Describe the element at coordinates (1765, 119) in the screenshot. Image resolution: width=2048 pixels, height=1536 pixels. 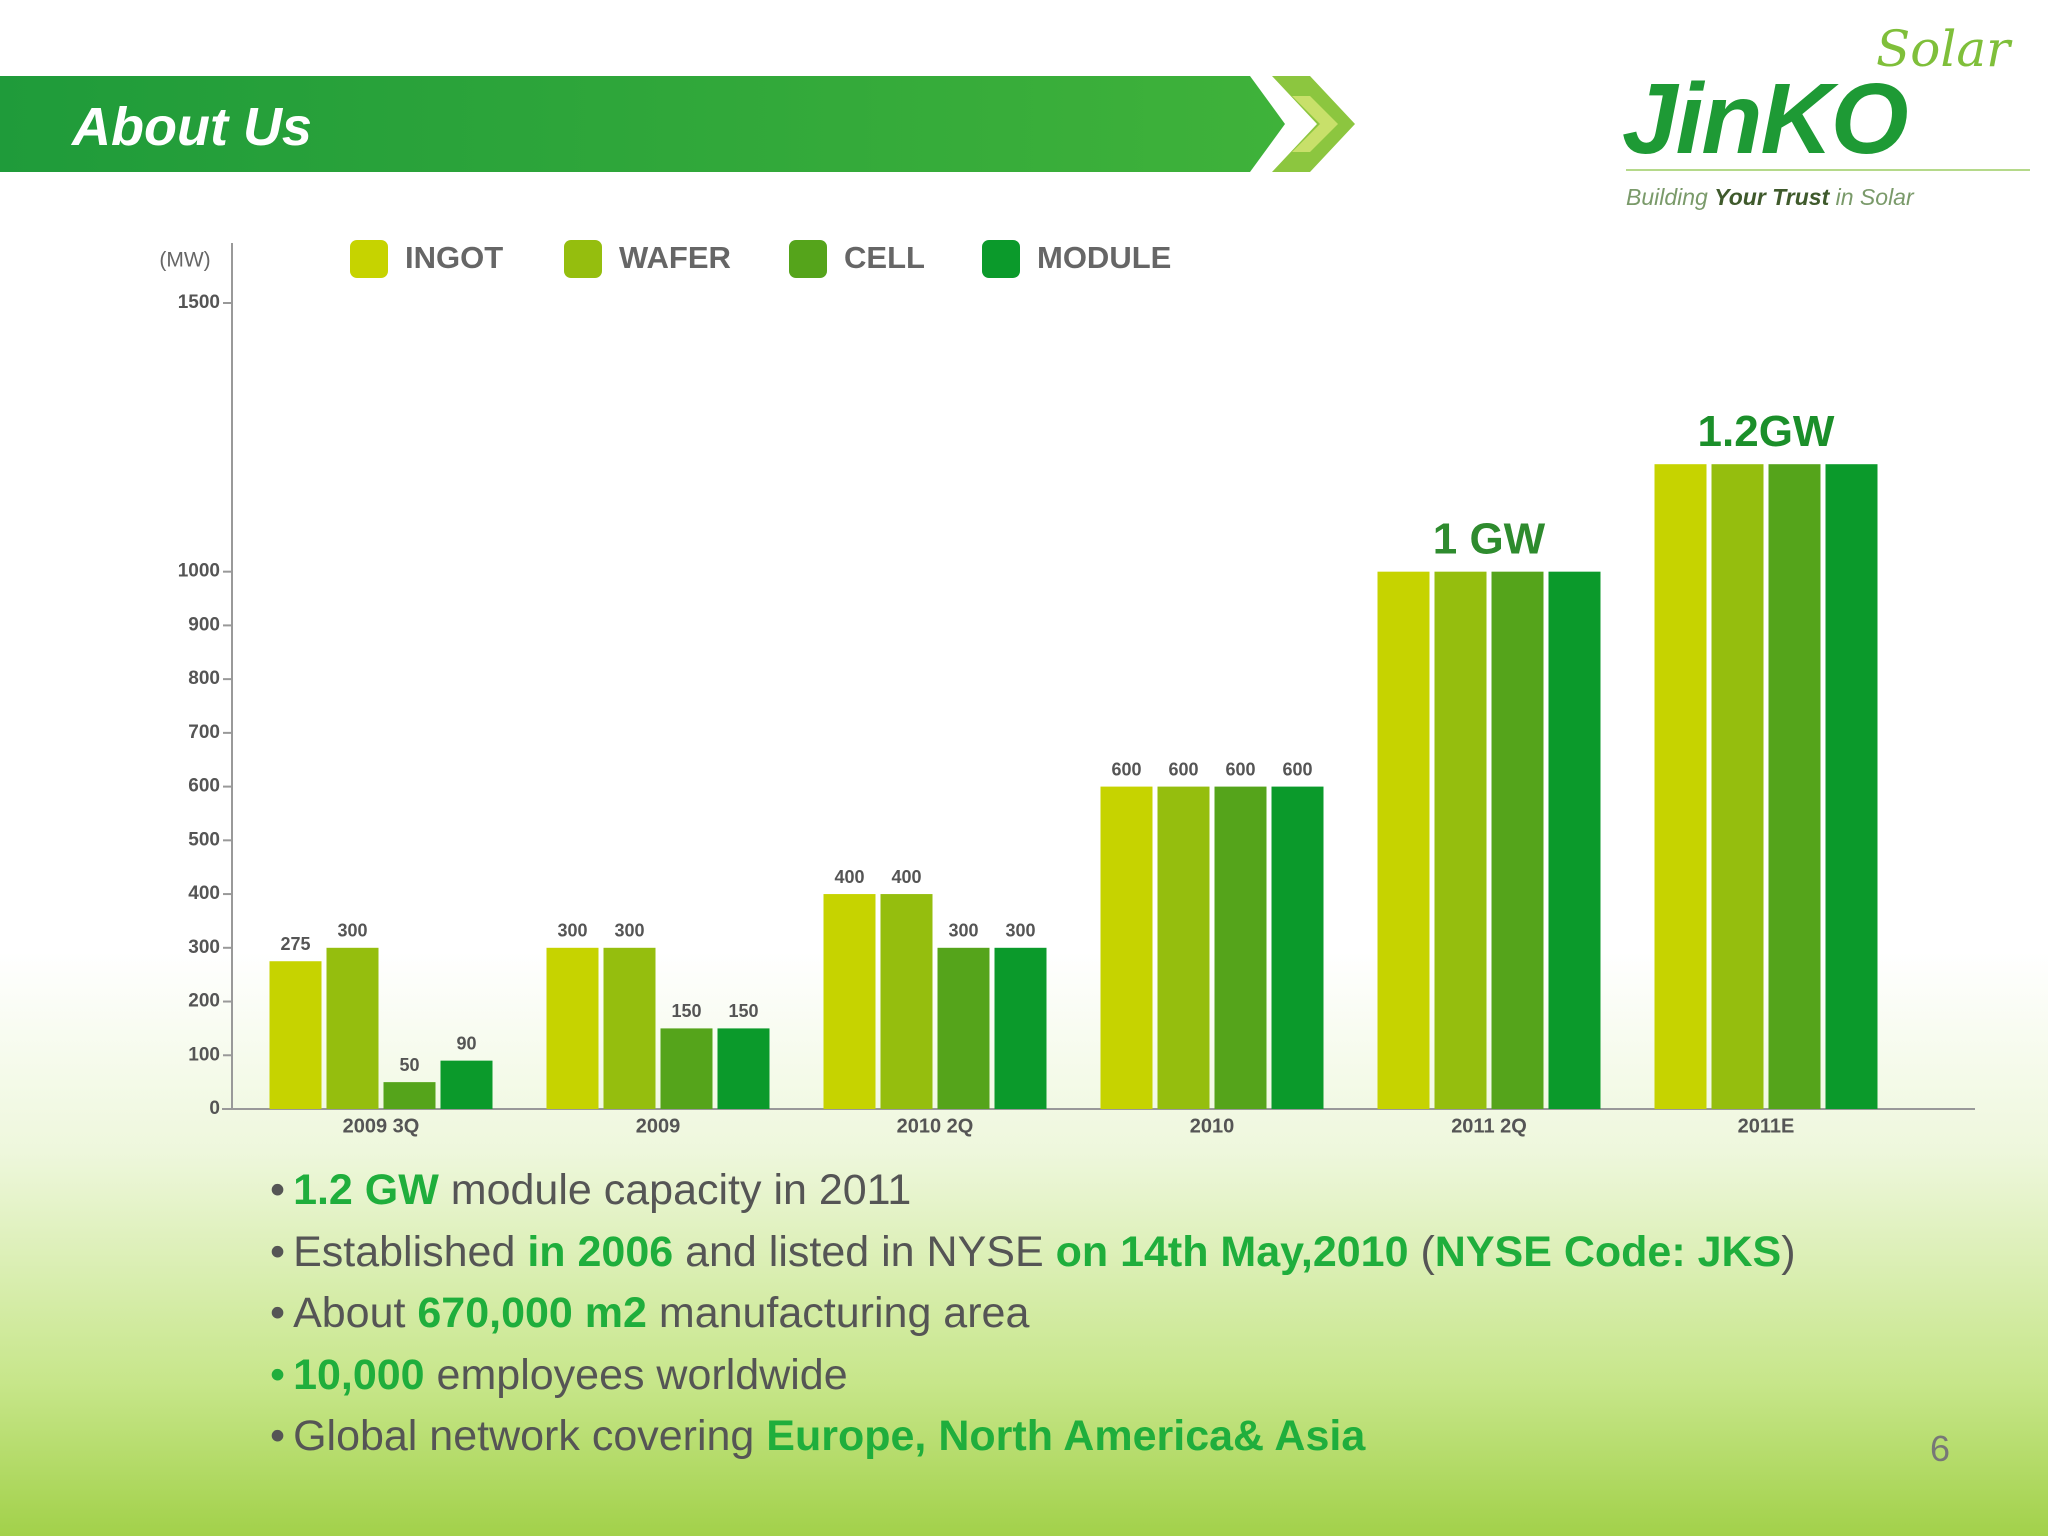
I see `logo-brand: JinKO` at that location.